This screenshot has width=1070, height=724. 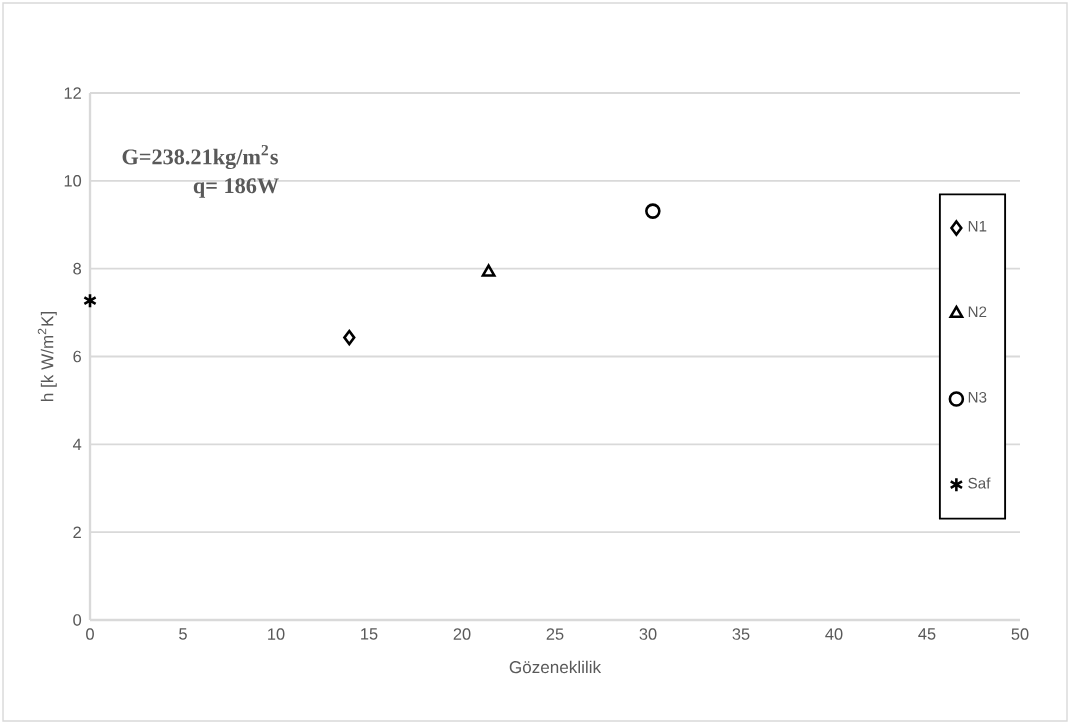 What do you see at coordinates (555, 634) in the screenshot?
I see `x-tick-label: 25` at bounding box center [555, 634].